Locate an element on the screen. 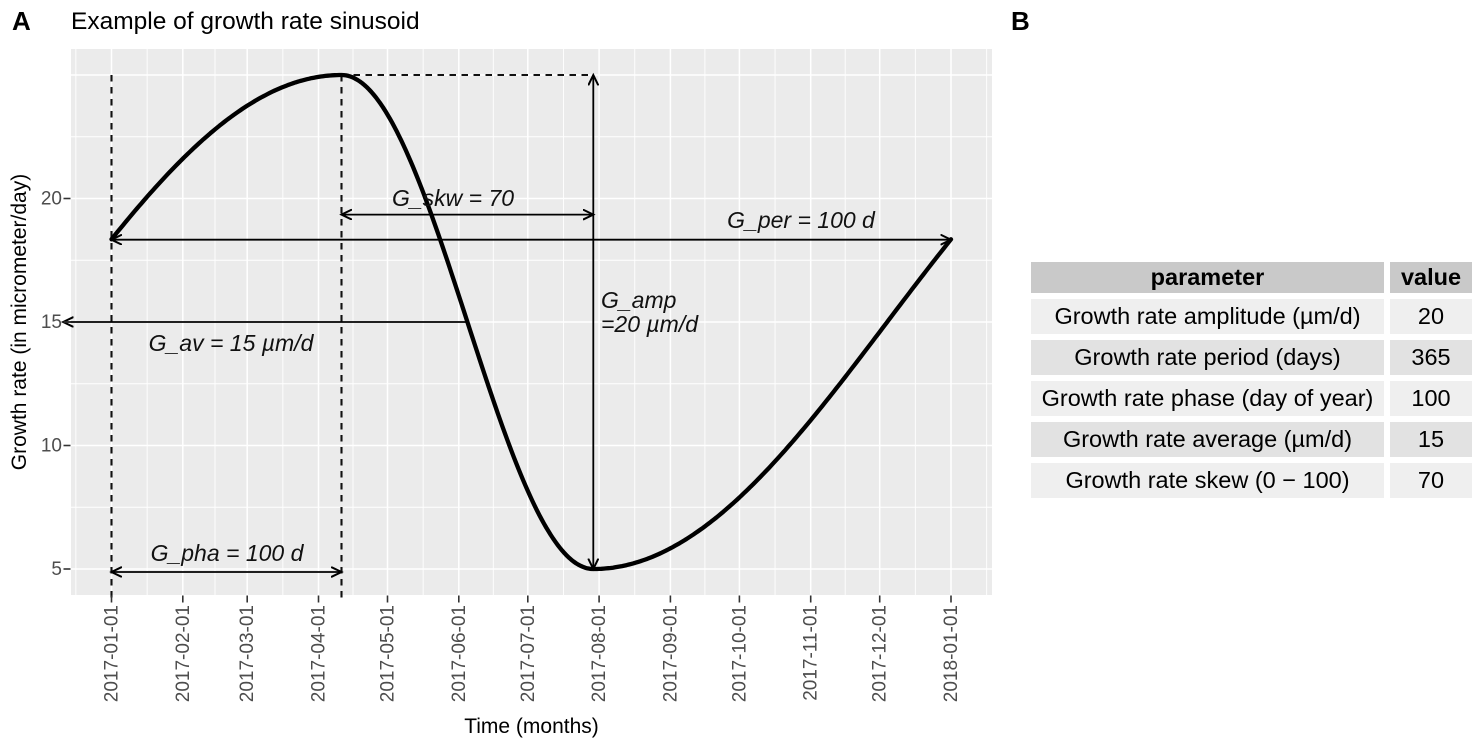  table-cell-value: 70 is located at coordinates (1431, 480).